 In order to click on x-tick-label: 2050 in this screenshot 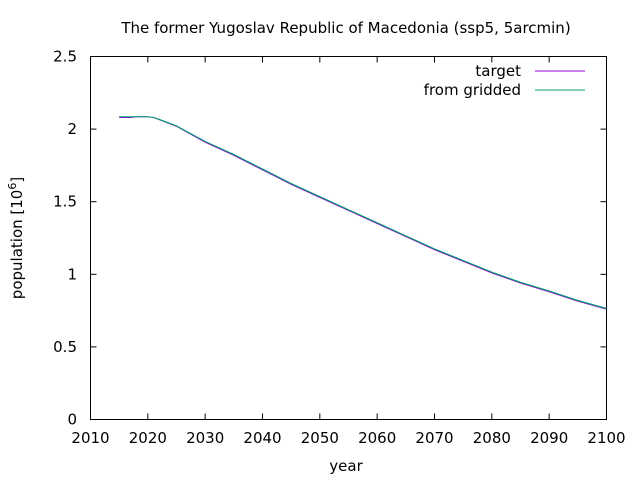, I will do `click(320, 438)`.